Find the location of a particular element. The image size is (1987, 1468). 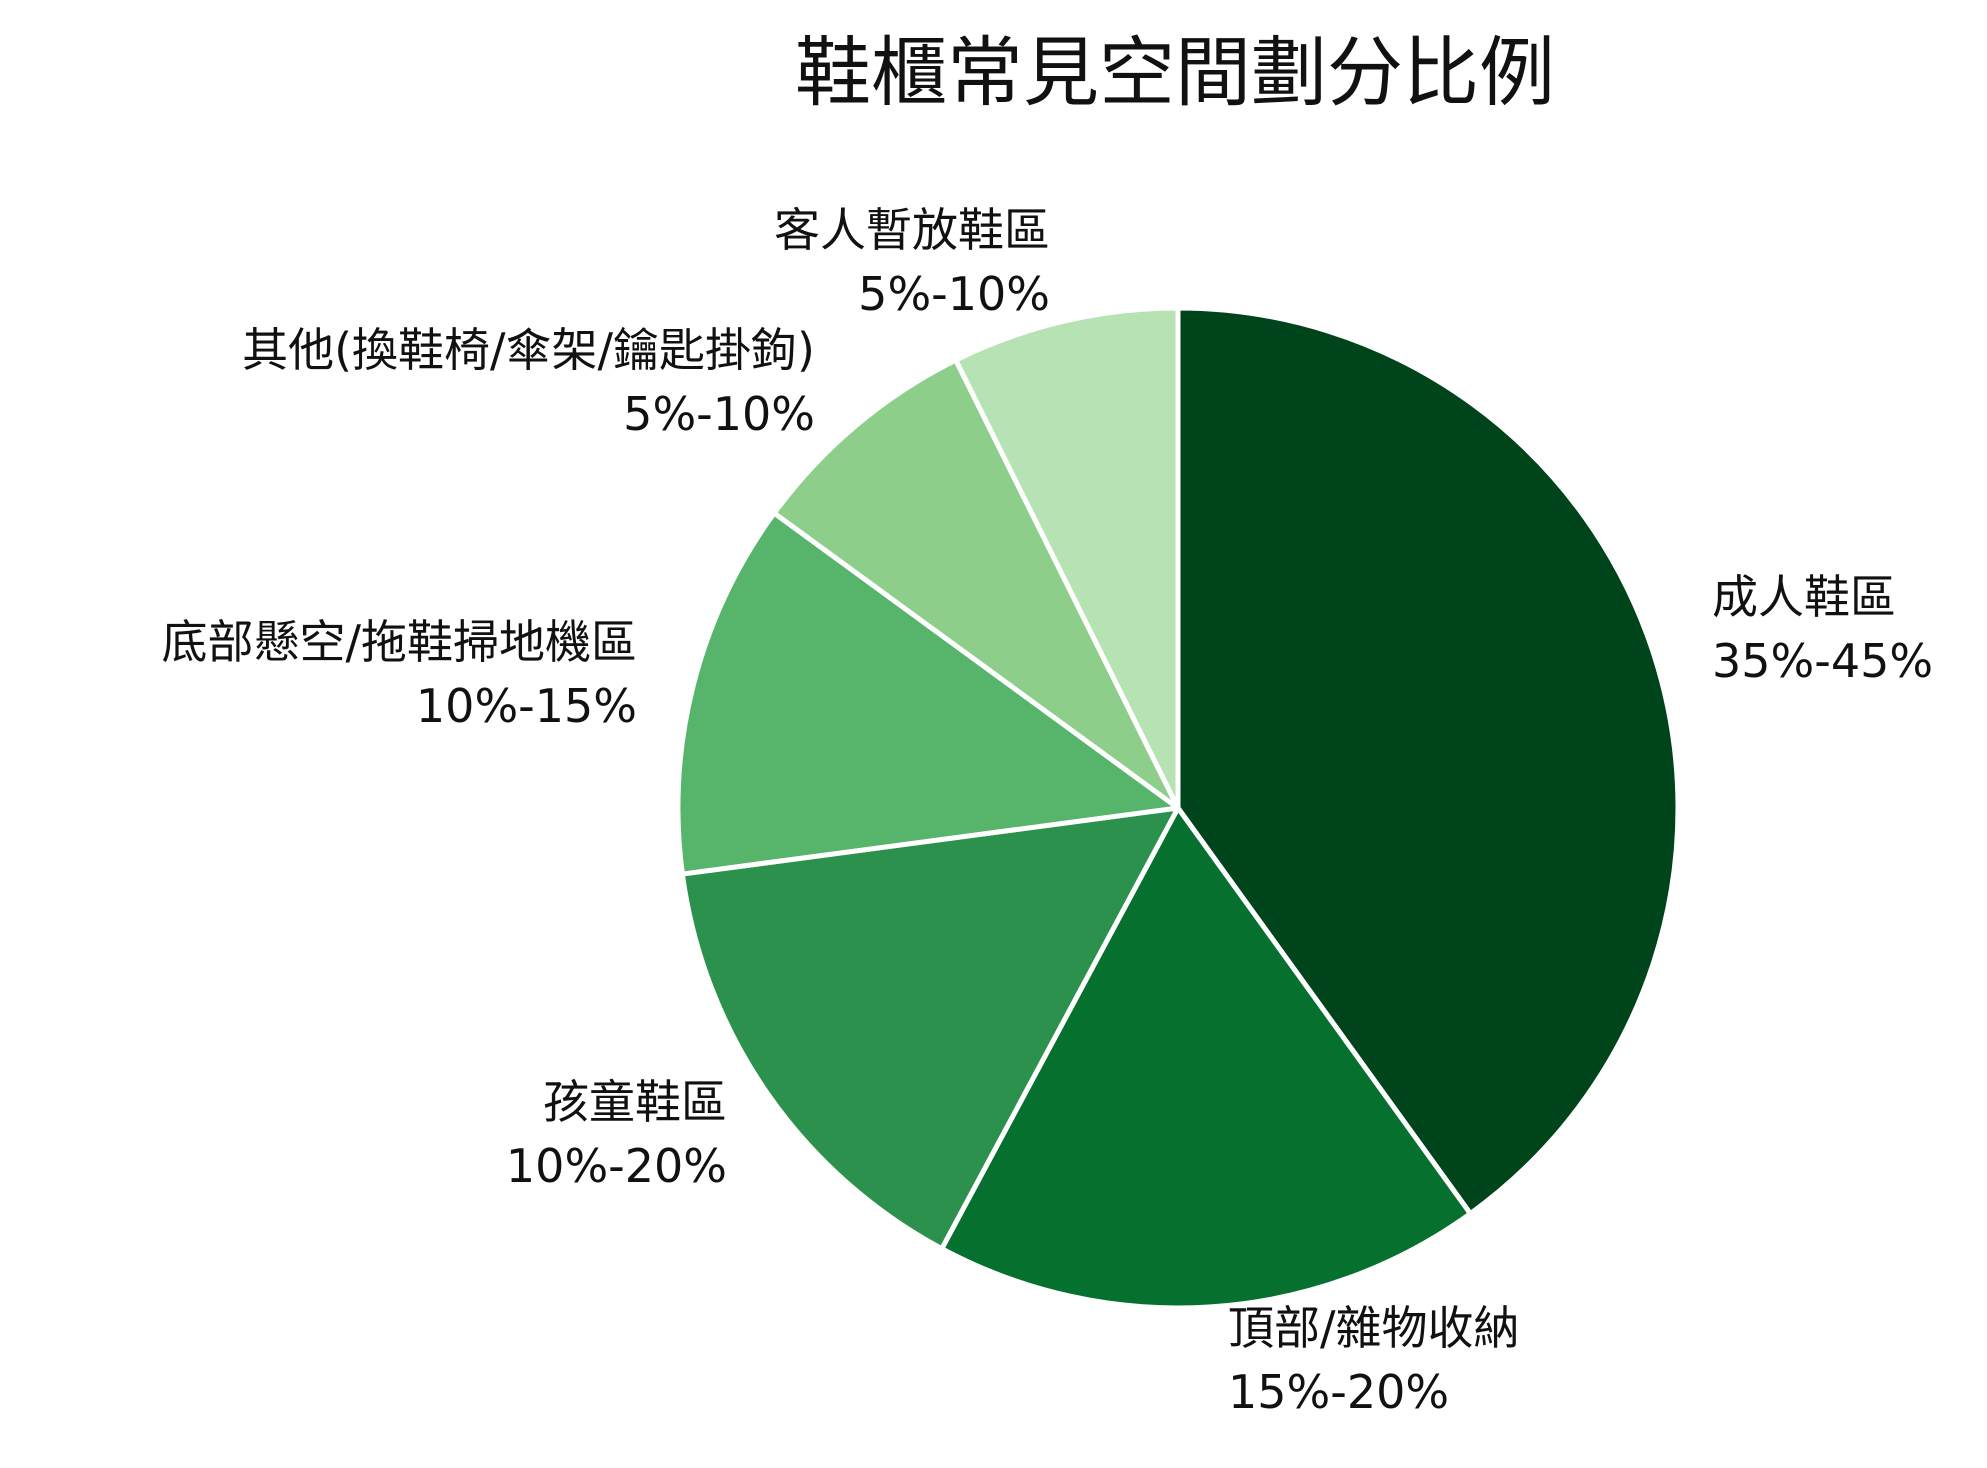

label-kids: 孩童鞋區 10%-20% is located at coordinates (616, 1134).